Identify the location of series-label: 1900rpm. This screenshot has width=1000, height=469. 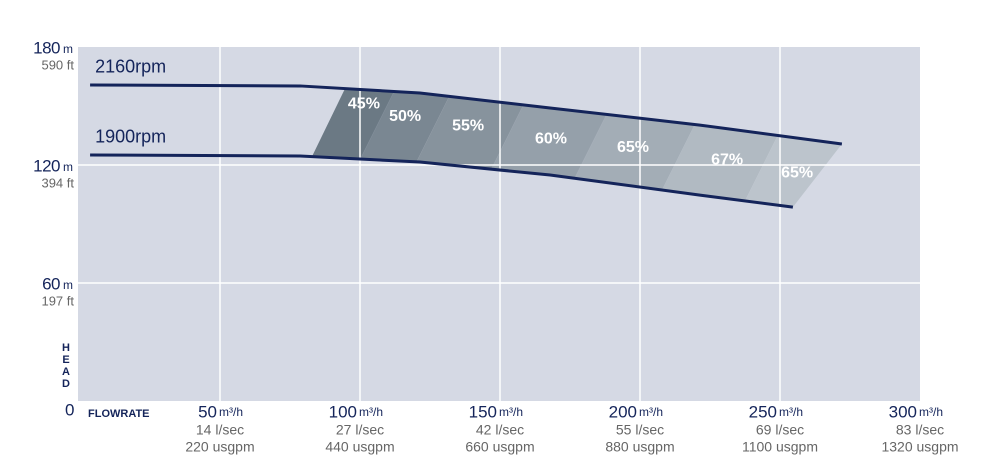
(130, 137).